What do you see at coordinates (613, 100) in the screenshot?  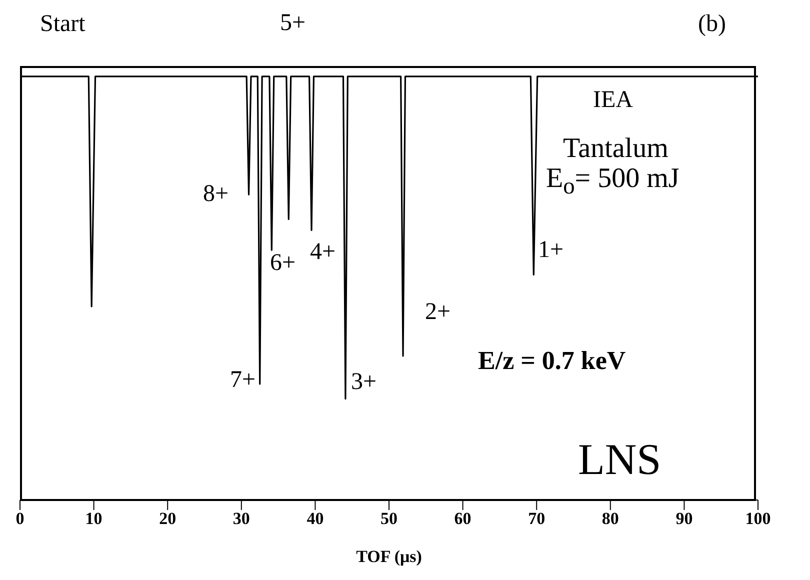 I see `annotation: IEA` at bounding box center [613, 100].